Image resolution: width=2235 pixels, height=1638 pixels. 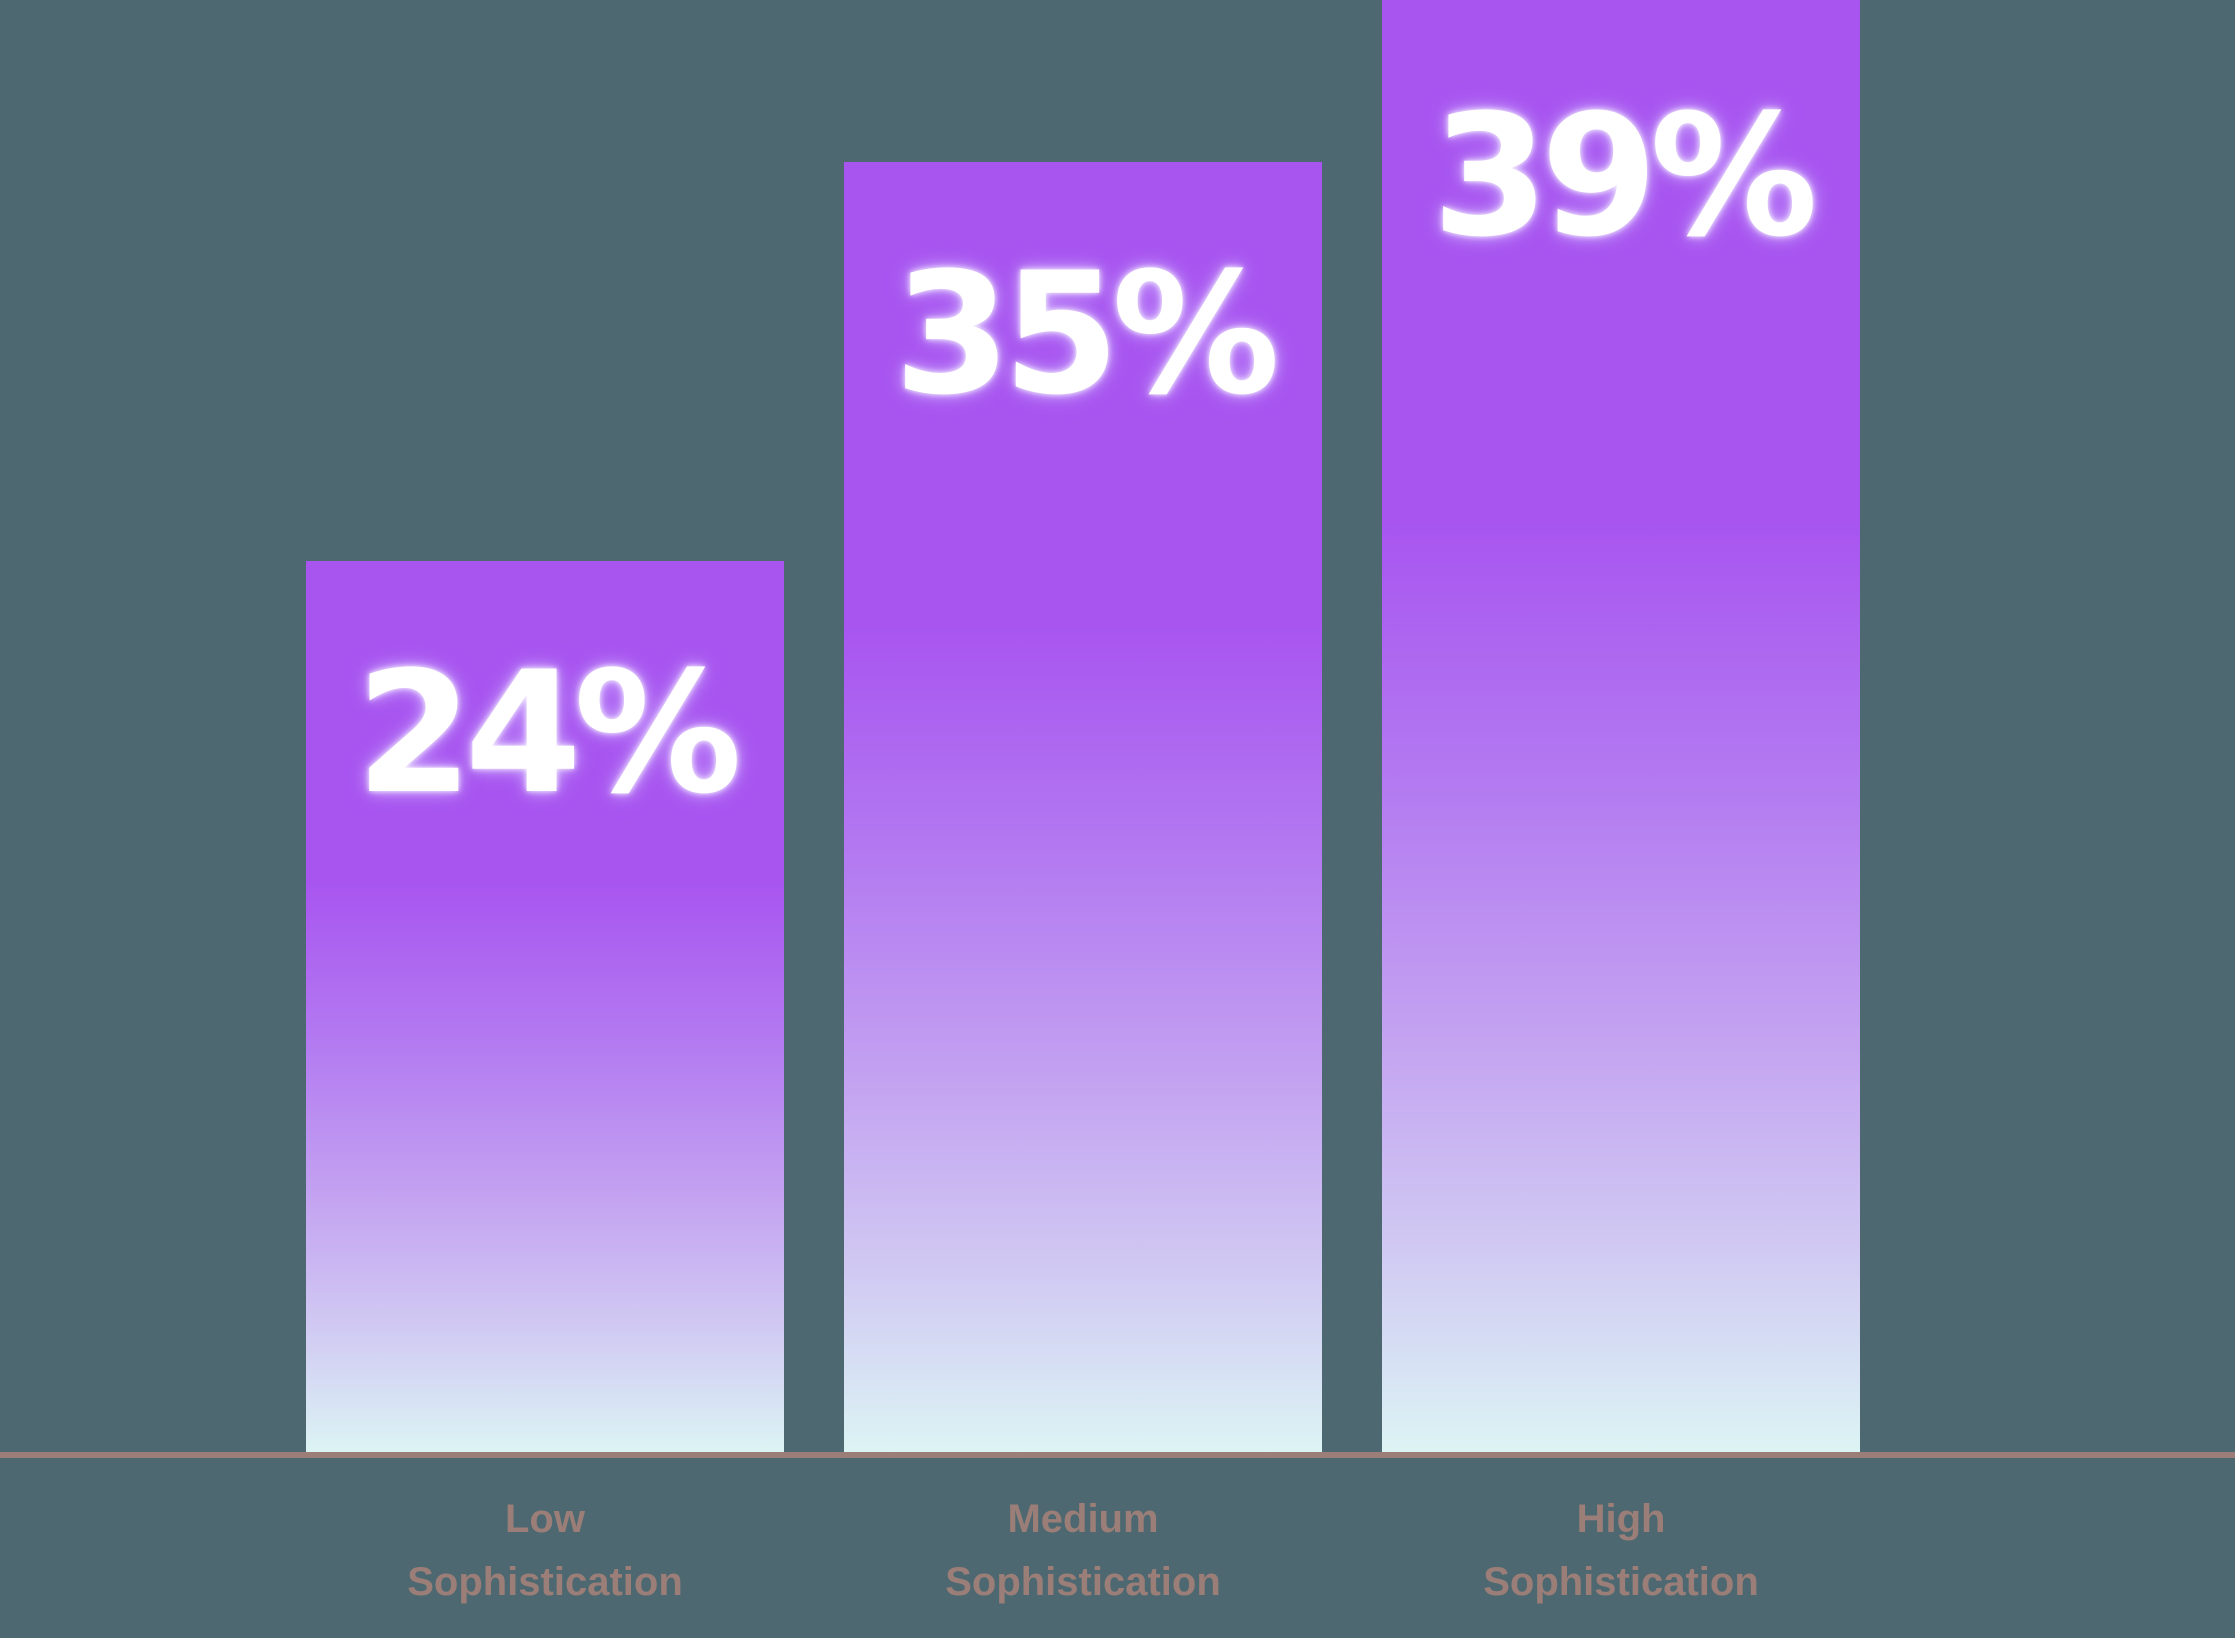 What do you see at coordinates (1086, 334) in the screenshot?
I see `bar-value-label: 35%` at bounding box center [1086, 334].